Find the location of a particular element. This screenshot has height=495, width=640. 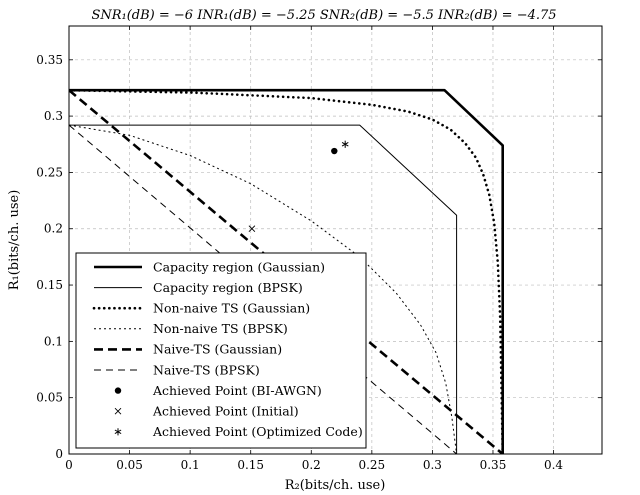

y-tick-label: 0.2 is located at coordinates (53, 229).